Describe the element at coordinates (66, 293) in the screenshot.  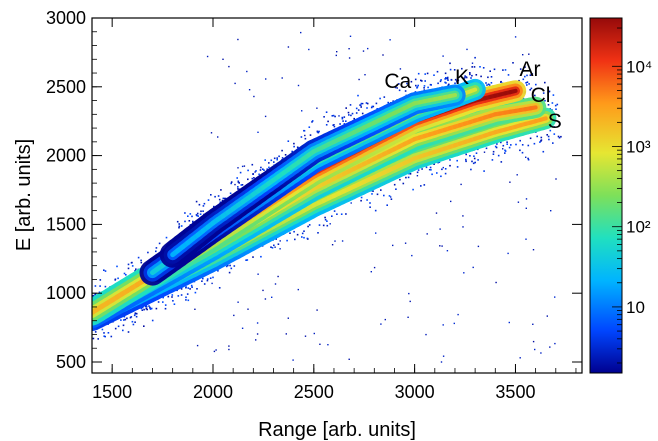
I see `y-tick-label: 1000` at that location.